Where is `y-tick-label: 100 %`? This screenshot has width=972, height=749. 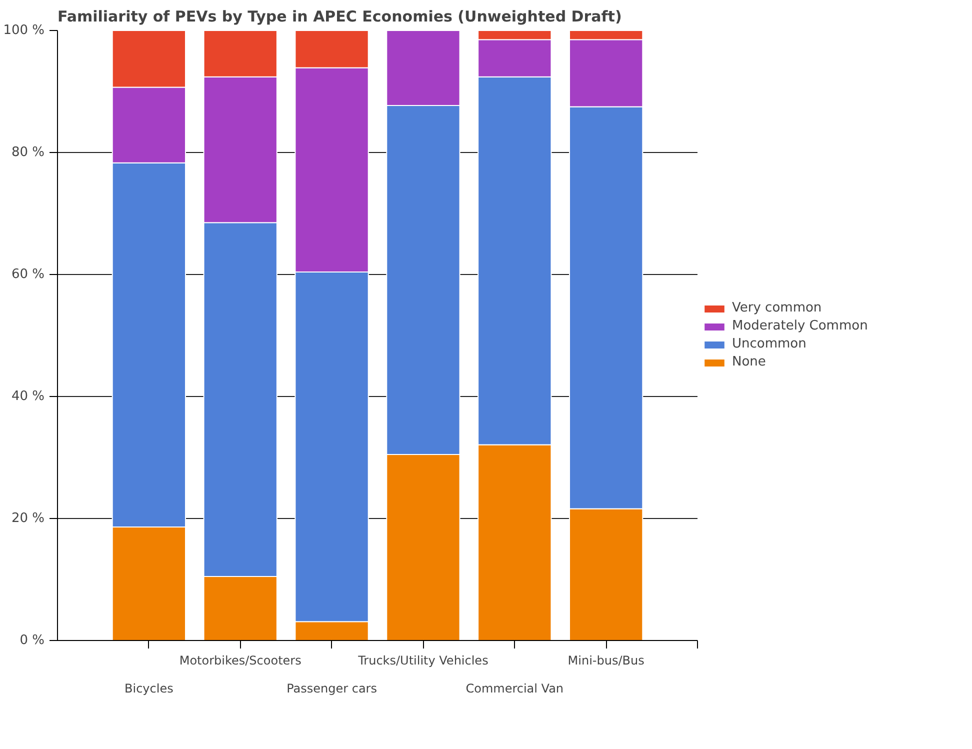
y-tick-label: 100 % is located at coordinates (24, 30).